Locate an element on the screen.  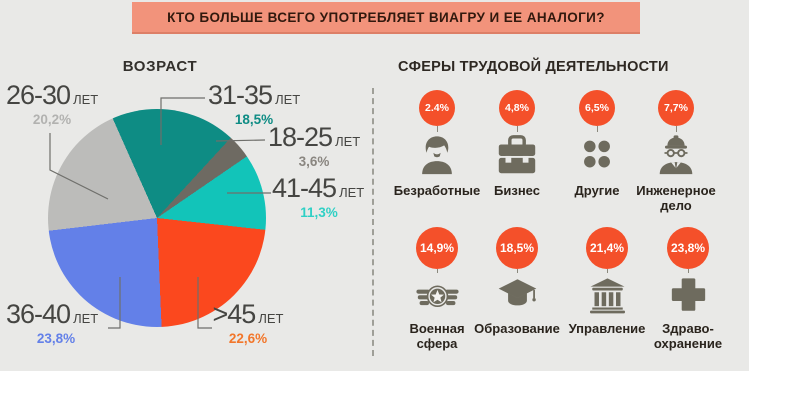
pct-value: 7,7% is located at coordinates (676, 108).